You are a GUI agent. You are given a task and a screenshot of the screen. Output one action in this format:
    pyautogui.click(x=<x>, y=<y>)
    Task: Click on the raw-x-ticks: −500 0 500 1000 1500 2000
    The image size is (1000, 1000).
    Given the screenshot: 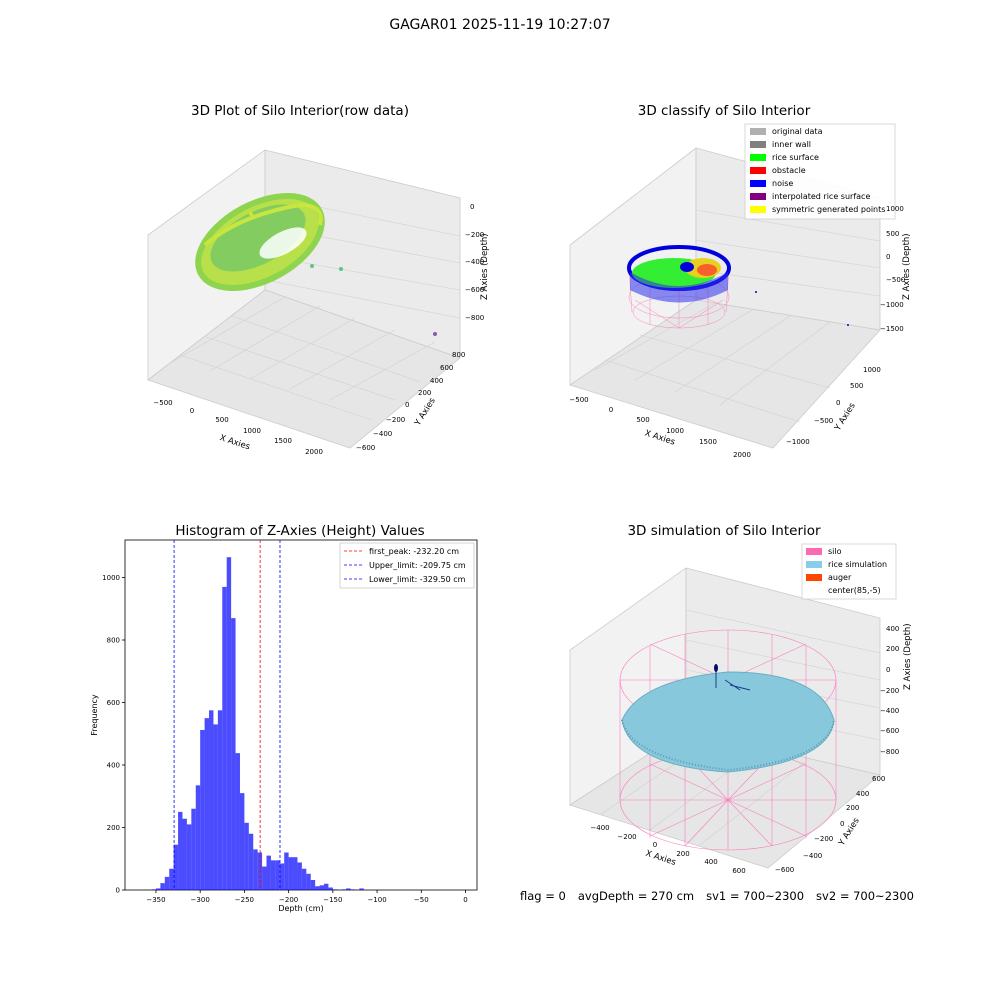 What is the action you would take?
    pyautogui.click(x=238, y=427)
    